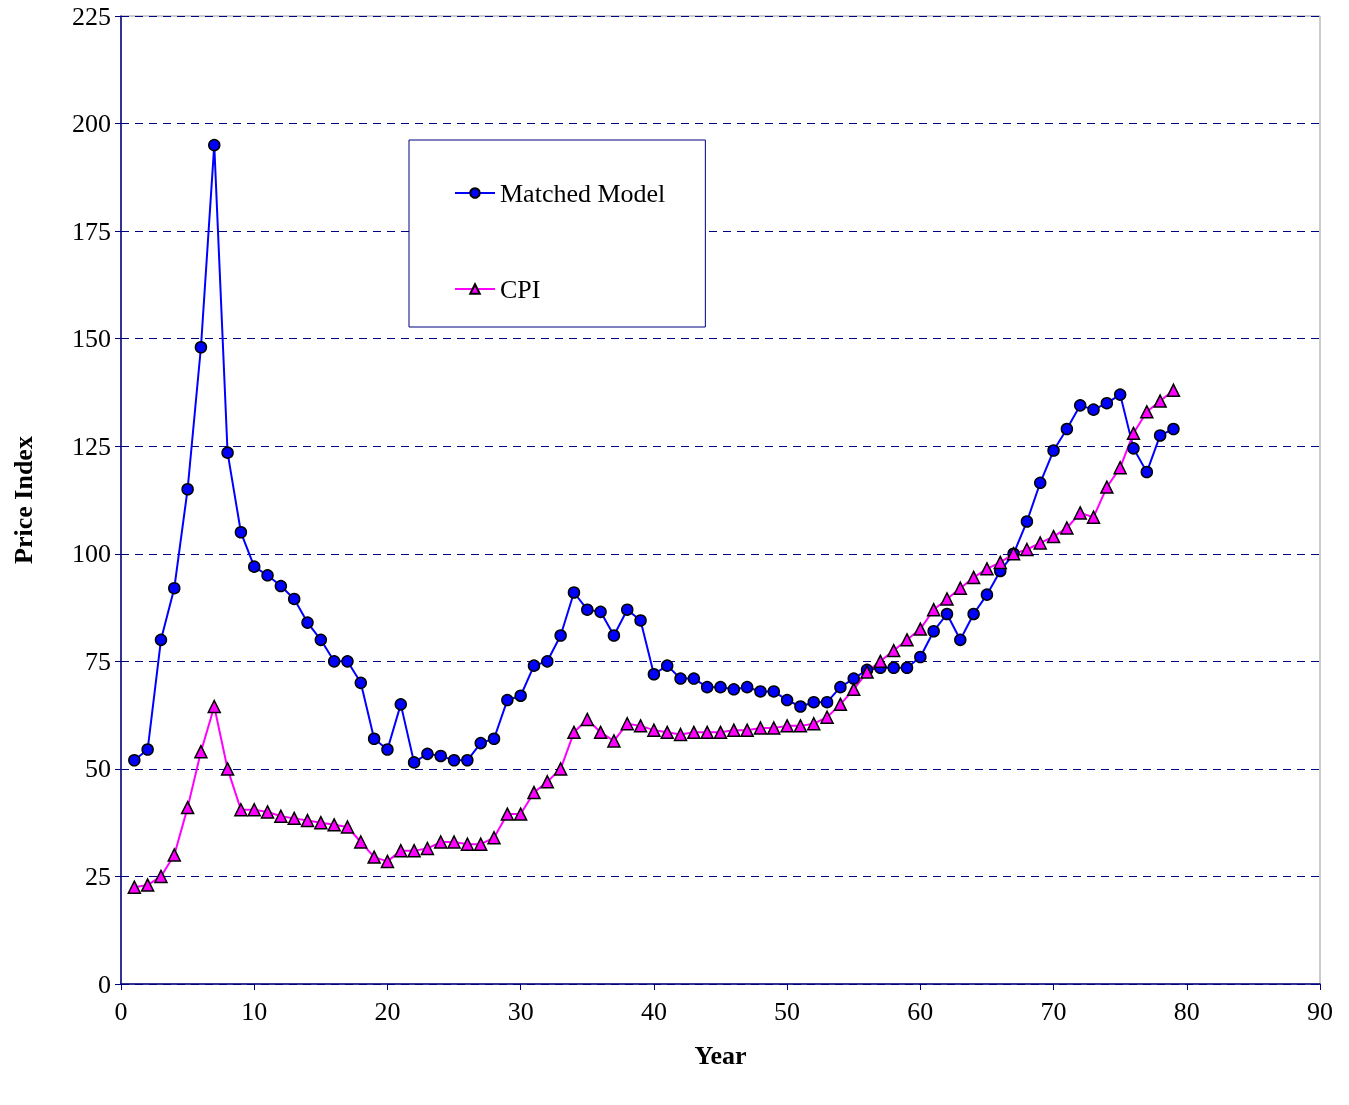 The image size is (1349, 1105). What do you see at coordinates (98, 876) in the screenshot?
I see `y-tick-label: 25` at bounding box center [98, 876].